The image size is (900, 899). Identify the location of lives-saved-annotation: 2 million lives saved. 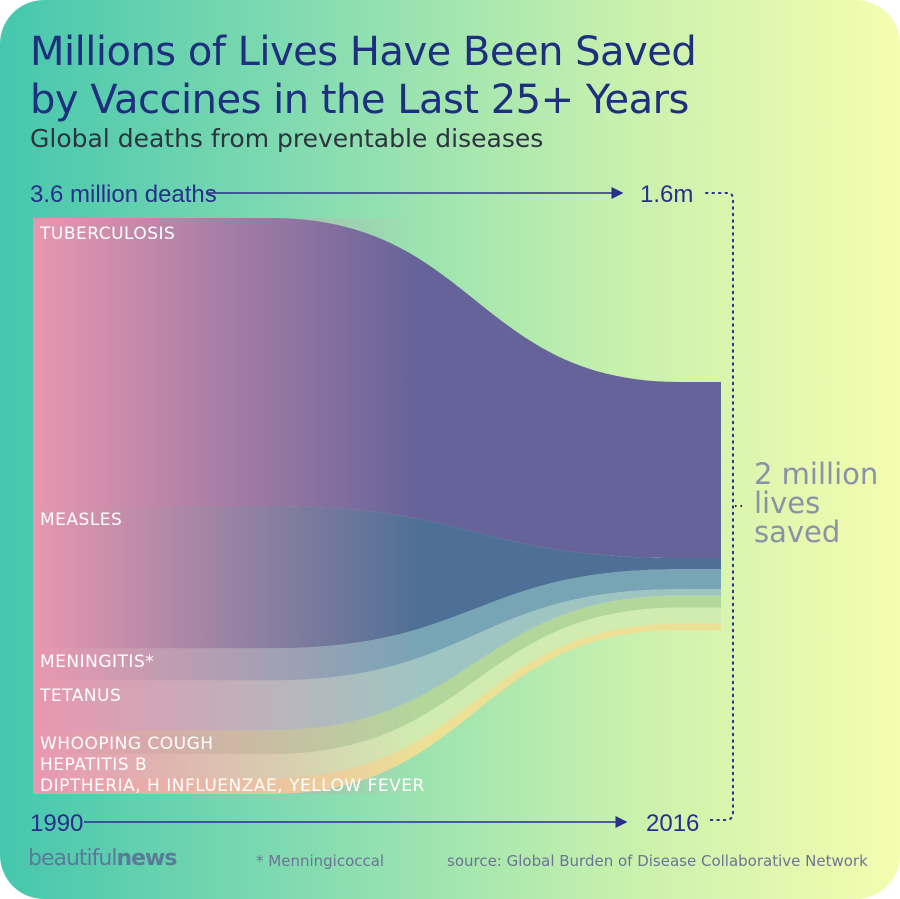
(816, 503).